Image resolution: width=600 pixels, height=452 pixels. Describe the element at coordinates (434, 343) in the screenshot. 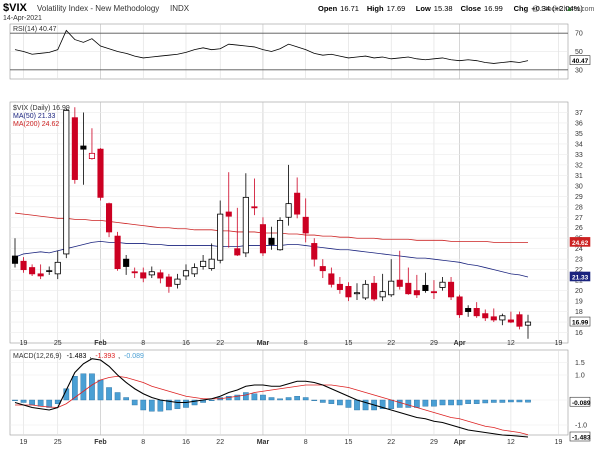

I see `x-tick-label: 29` at that location.